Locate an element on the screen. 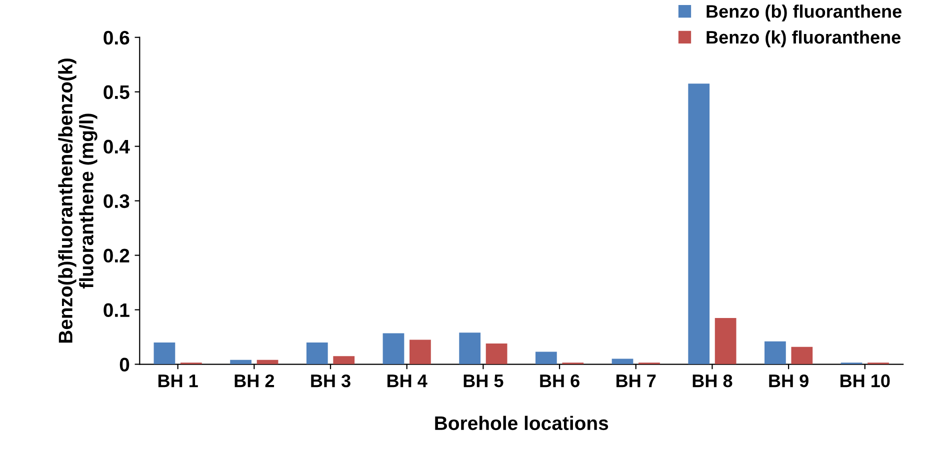 This screenshot has height=467, width=931. x-tick-label: BH 1 is located at coordinates (178, 381).